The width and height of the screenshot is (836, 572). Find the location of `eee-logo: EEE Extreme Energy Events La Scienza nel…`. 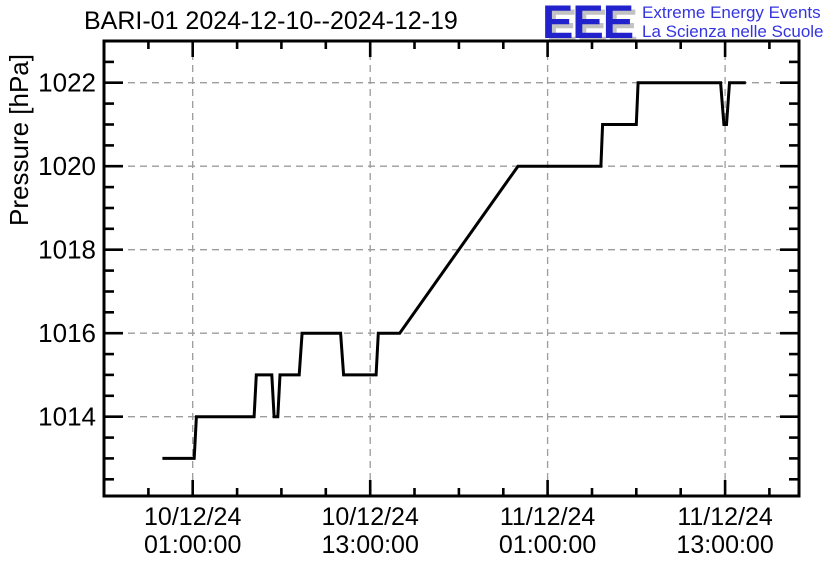

eee-logo: EEE Extreme Energy Events La Scienza nel… is located at coordinates (683, 24).